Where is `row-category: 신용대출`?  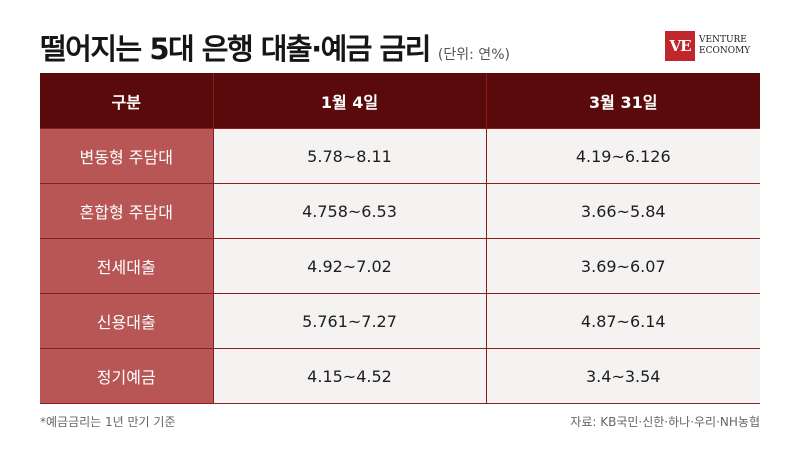 row-category: 신용대출 is located at coordinates (126, 321).